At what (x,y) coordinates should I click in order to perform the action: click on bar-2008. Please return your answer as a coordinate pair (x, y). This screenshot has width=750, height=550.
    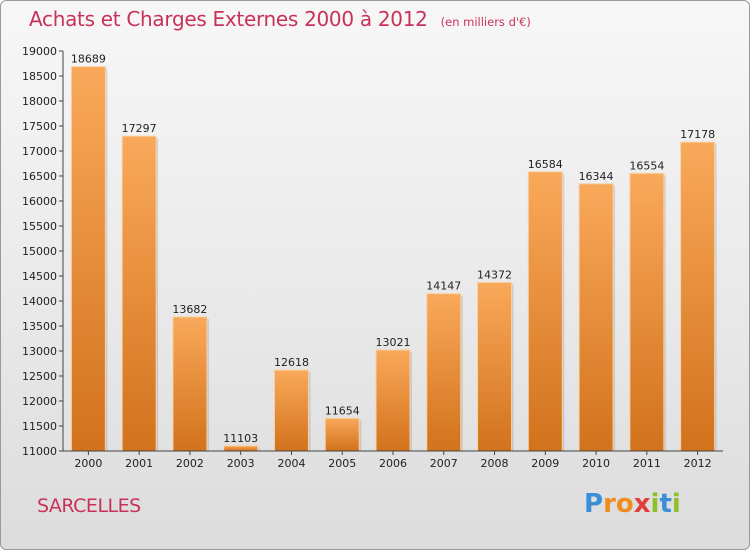
    Looking at the image, I should click on (495, 366).